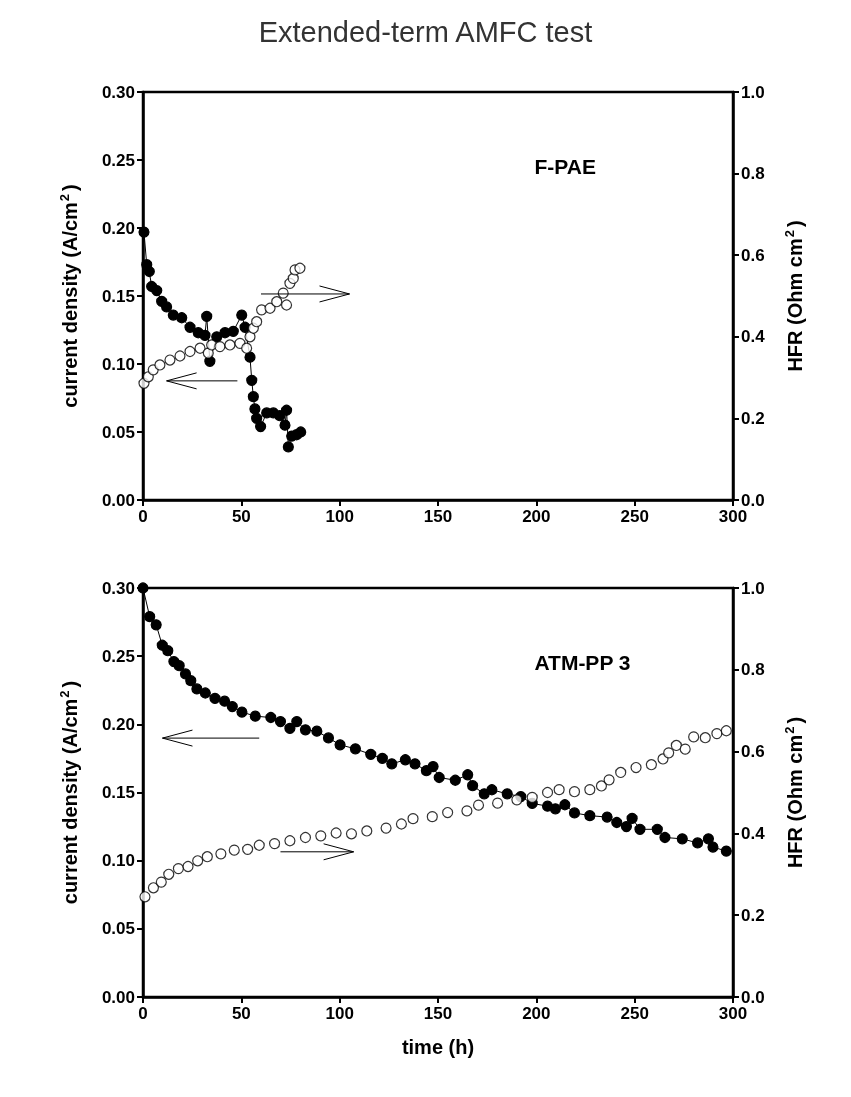 This screenshot has width=851, height=1097. What do you see at coordinates (438, 1047) in the screenshot?
I see `x-axis-title: time (h)` at bounding box center [438, 1047].